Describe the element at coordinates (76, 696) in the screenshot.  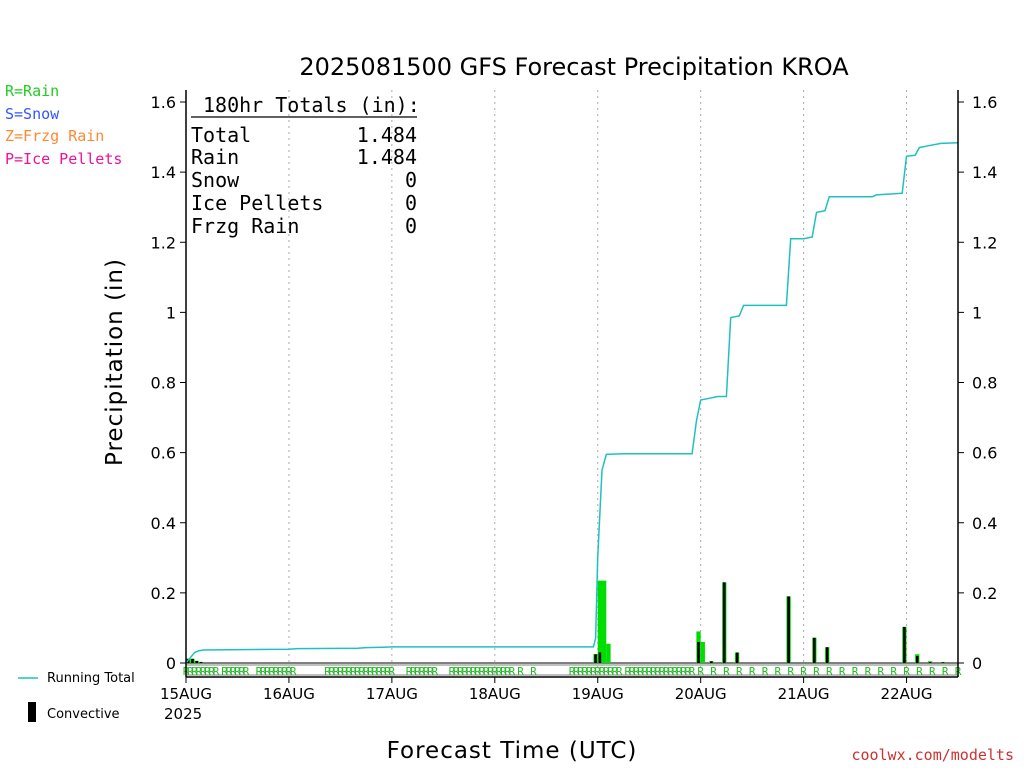
I see `series-legend: Running Total Convective` at that location.